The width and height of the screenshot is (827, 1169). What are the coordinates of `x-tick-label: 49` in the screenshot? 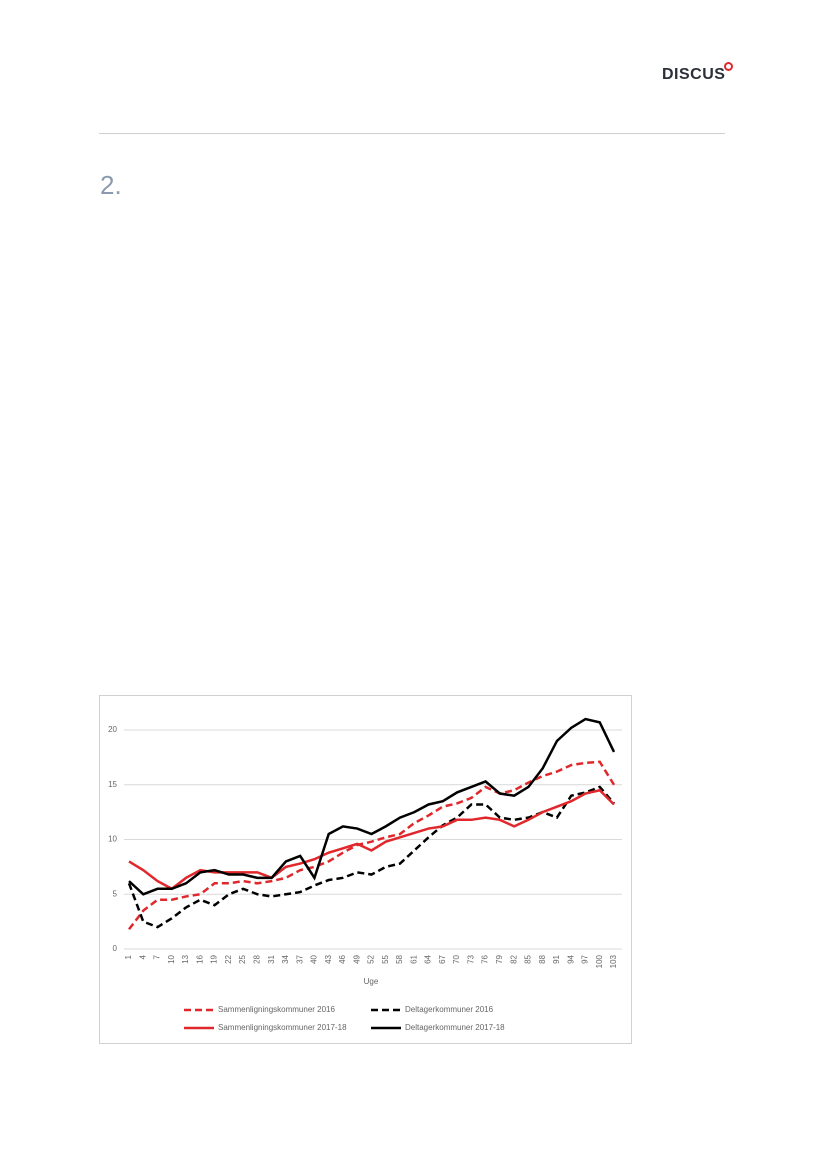 It's located at (356, 958).